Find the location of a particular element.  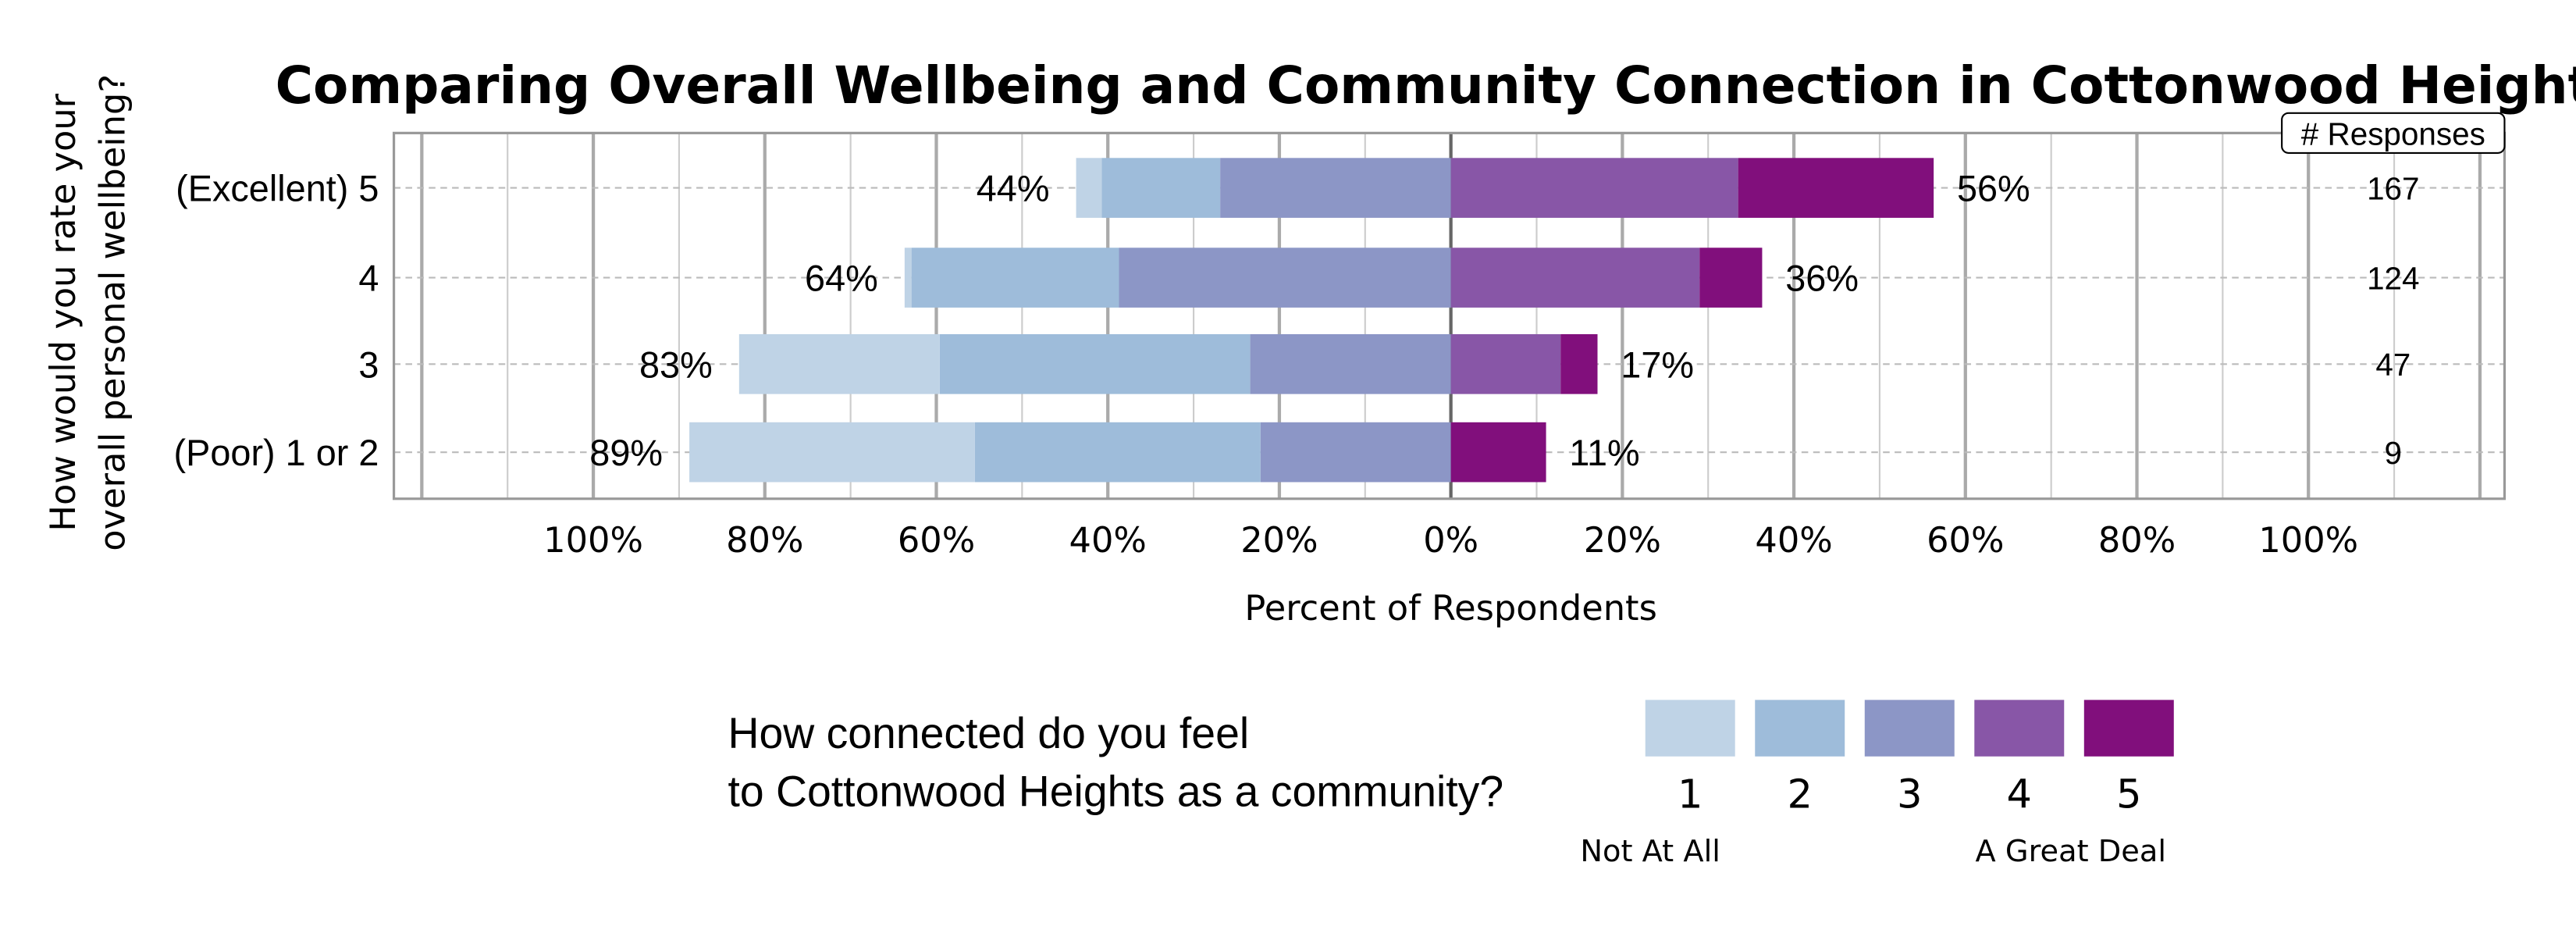

legend-key-label: 3 is located at coordinates (1910, 795).